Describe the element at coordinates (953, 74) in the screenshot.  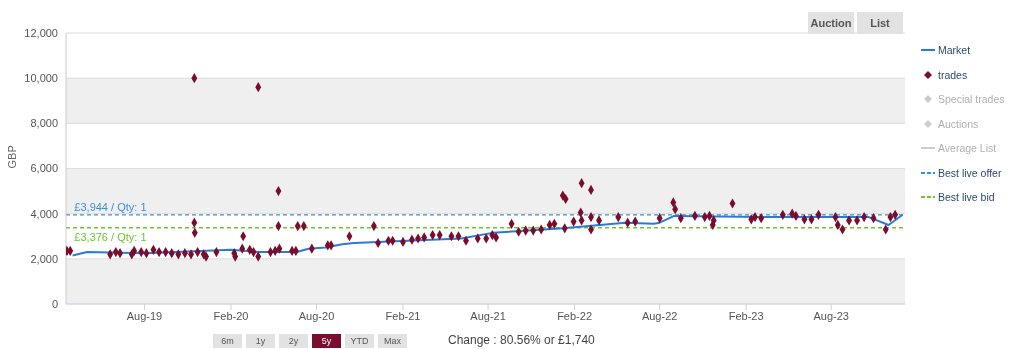
I see `legend-label: trades` at that location.